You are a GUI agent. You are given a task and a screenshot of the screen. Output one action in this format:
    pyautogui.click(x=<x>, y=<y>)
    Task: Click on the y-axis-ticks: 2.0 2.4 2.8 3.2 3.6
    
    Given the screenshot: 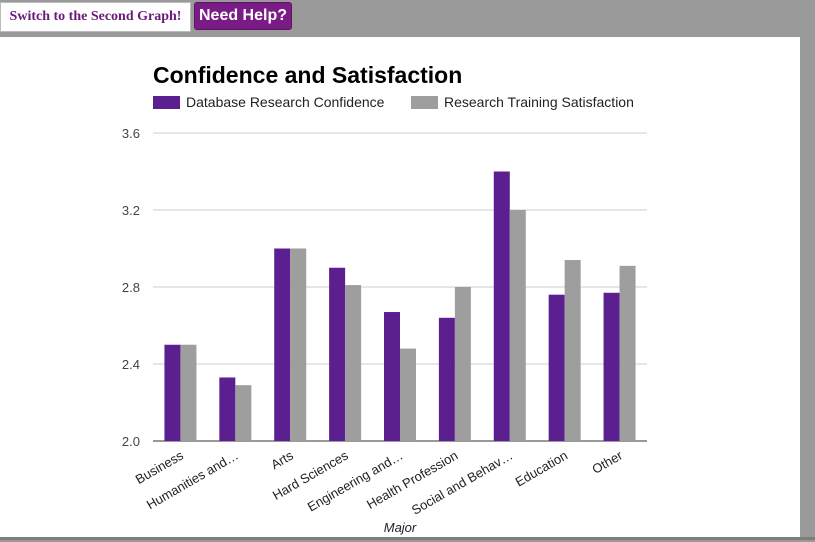 What is the action you would take?
    pyautogui.click(x=131, y=287)
    